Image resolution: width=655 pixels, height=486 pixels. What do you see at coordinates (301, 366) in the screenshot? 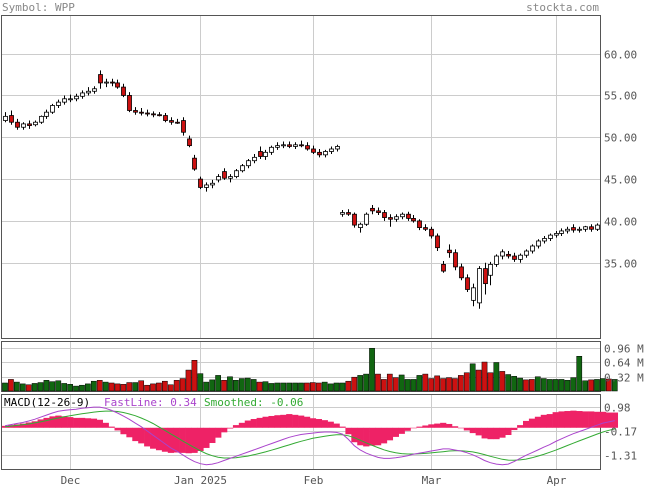
I see `volume-panel` at bounding box center [301, 366].